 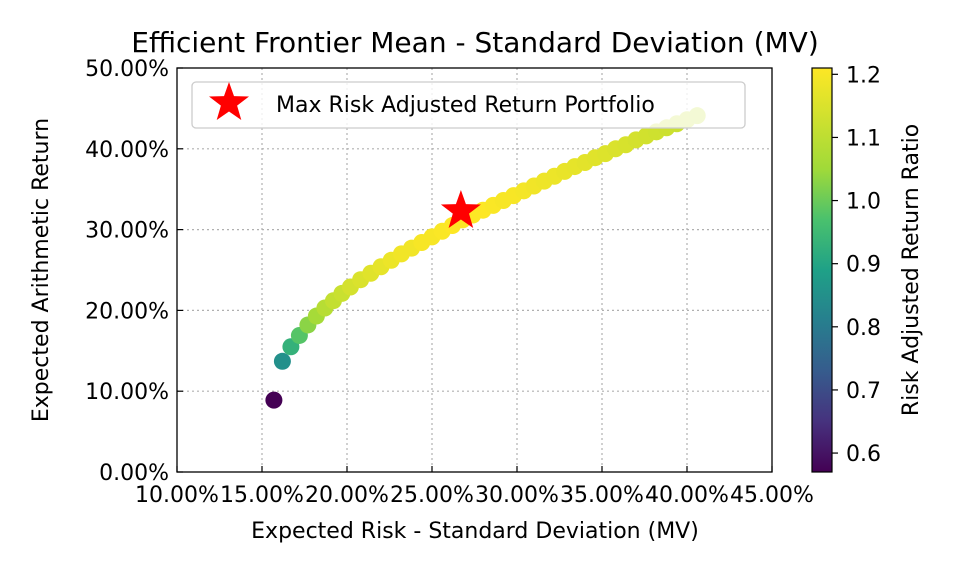 I want to click on colorbar-tick-label: 0.8, so click(x=863, y=328).